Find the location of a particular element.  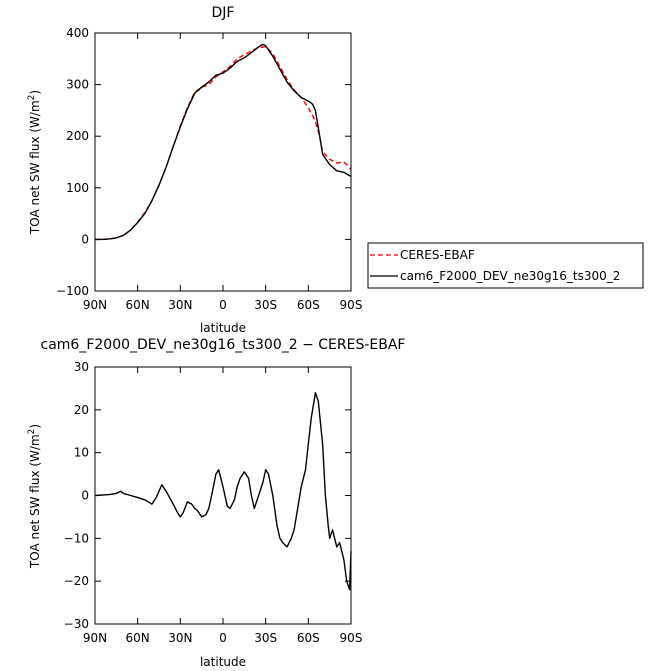

top-x-tick-label: 90S is located at coordinates (351, 305).